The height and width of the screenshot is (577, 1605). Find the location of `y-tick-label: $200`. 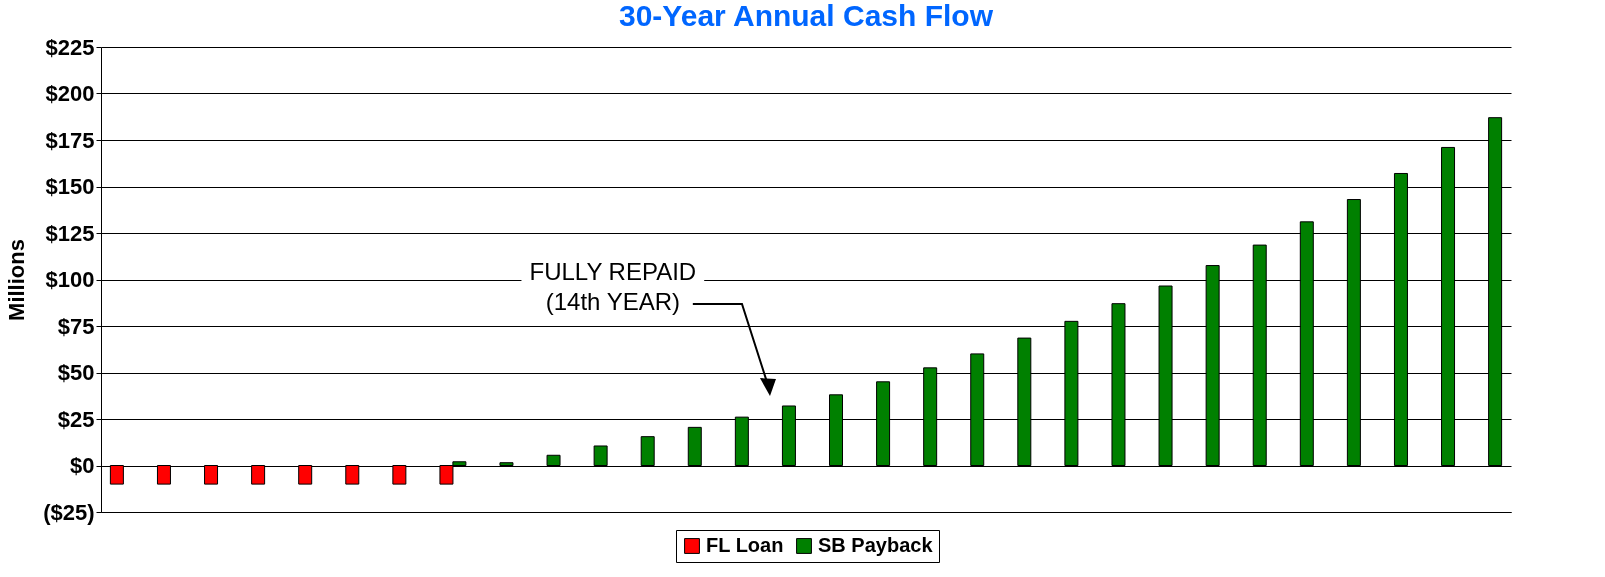

y-tick-label: $200 is located at coordinates (70, 93).